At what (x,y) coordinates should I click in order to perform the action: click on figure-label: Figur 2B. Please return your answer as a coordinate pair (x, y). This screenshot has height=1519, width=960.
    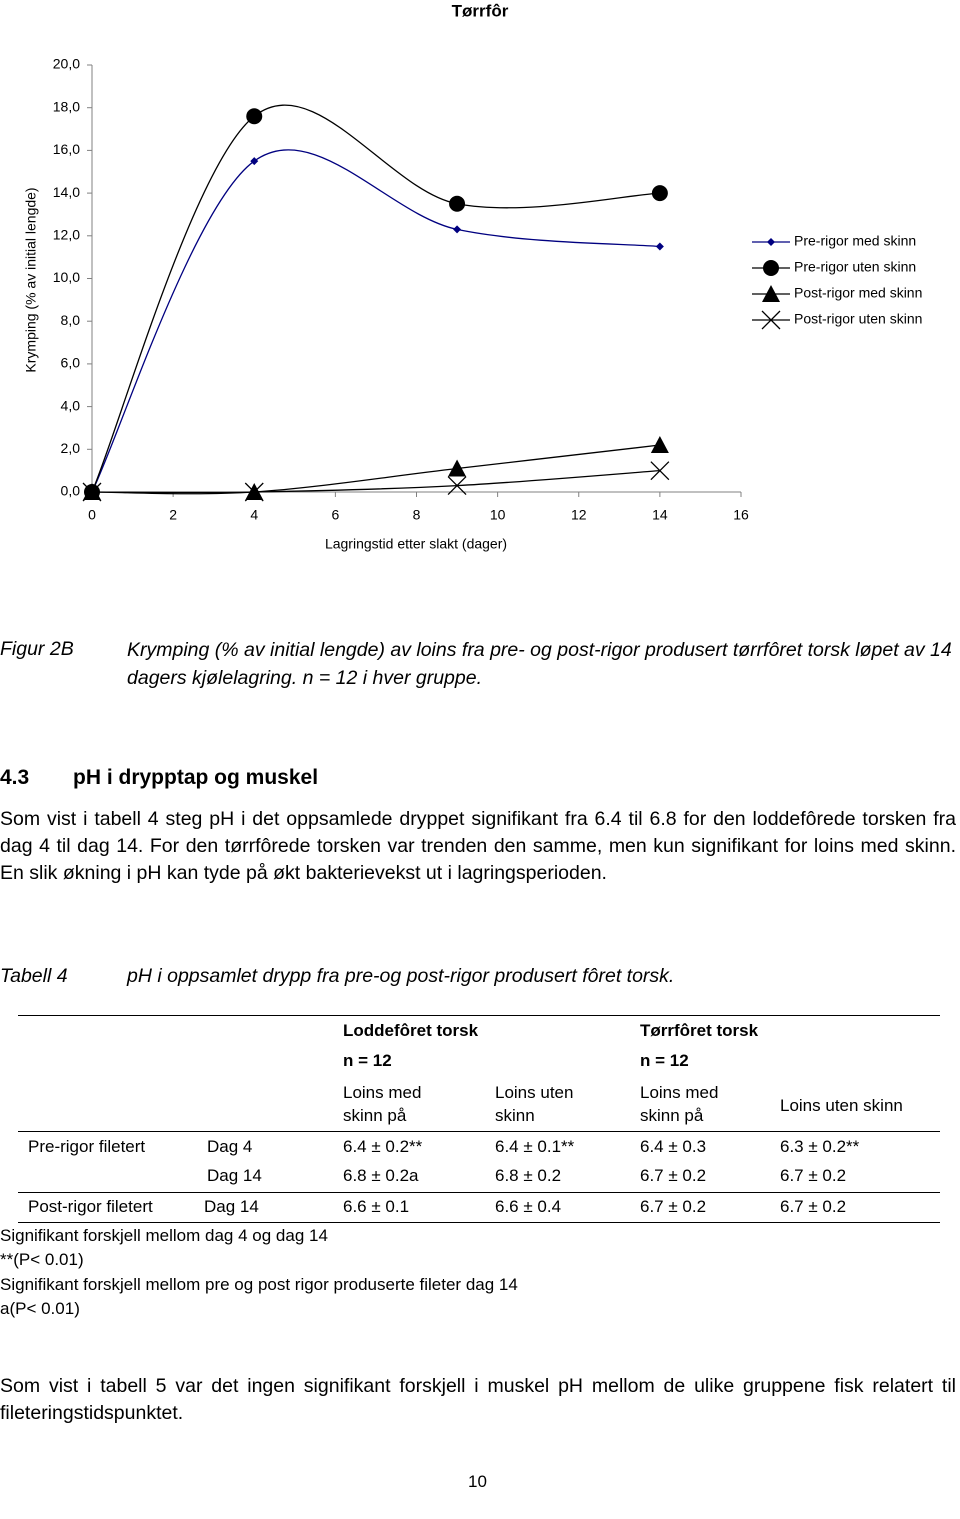
    Looking at the image, I should click on (37, 649).